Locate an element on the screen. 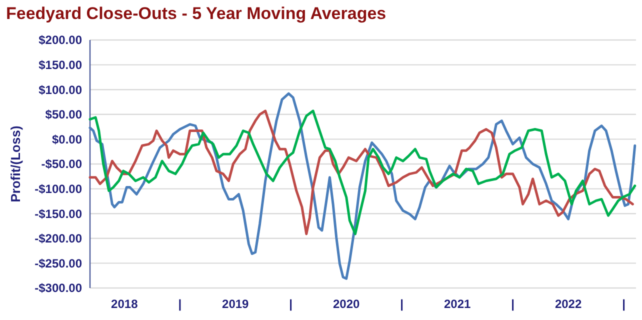  x-tick-label: 2021 is located at coordinates (457, 304).